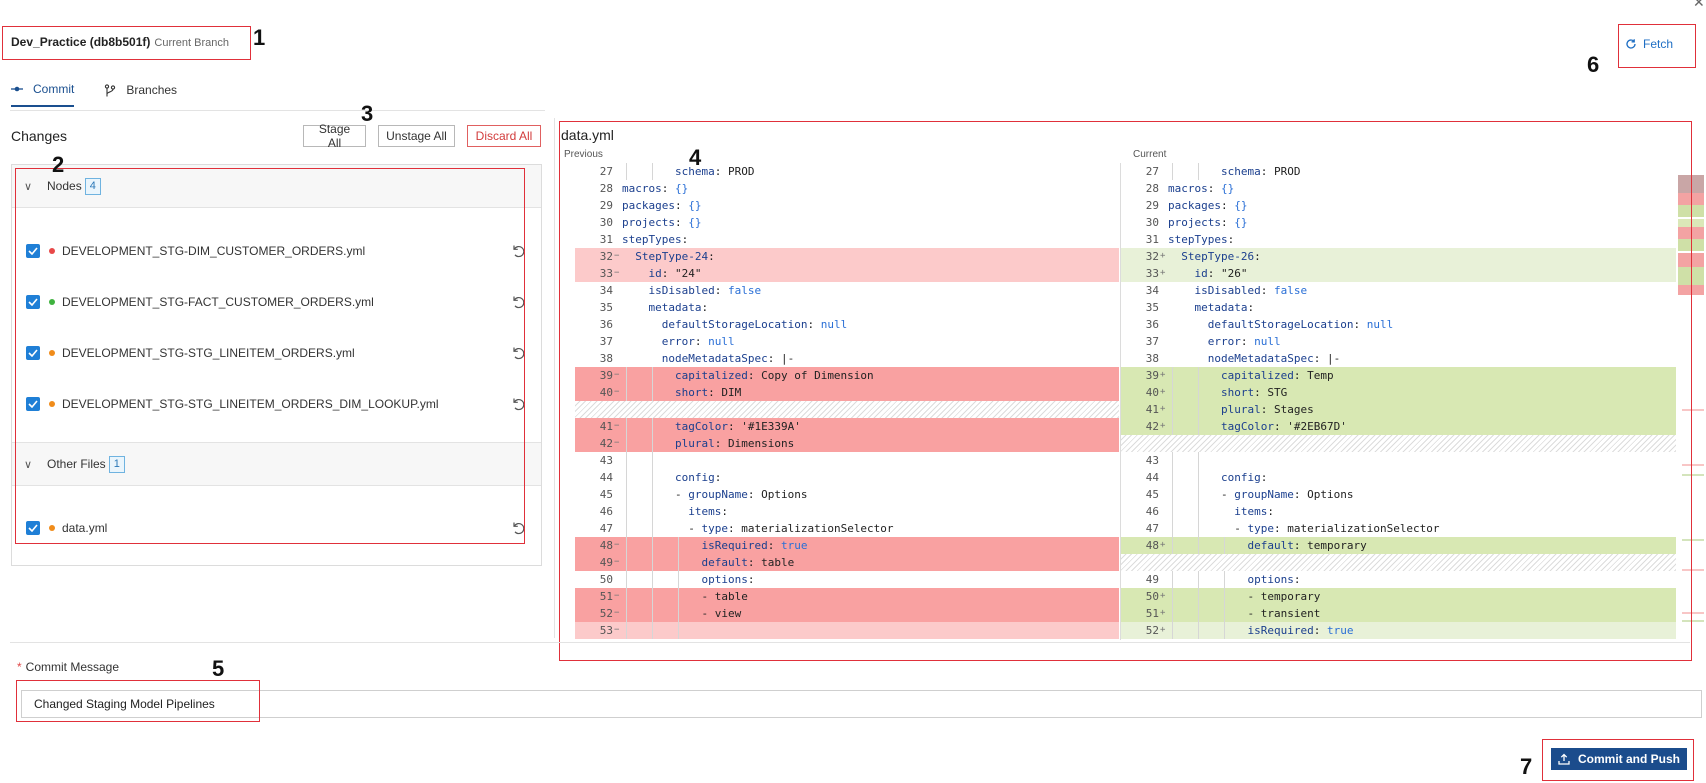  I want to click on diff-line: 33− id: "24", so click(847, 273).